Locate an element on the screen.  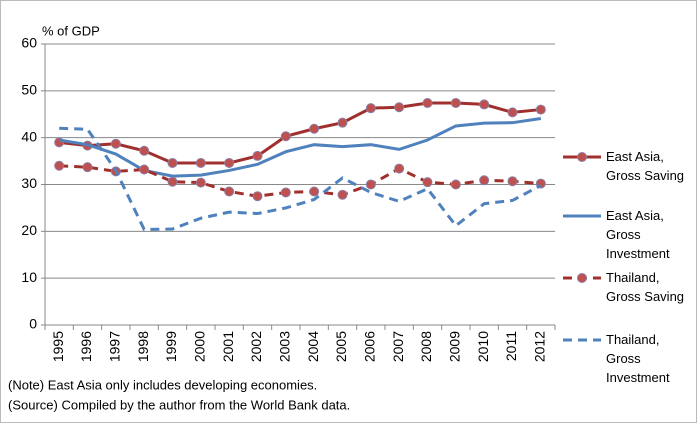
x-tick-label: 1995 is located at coordinates (58, 346).